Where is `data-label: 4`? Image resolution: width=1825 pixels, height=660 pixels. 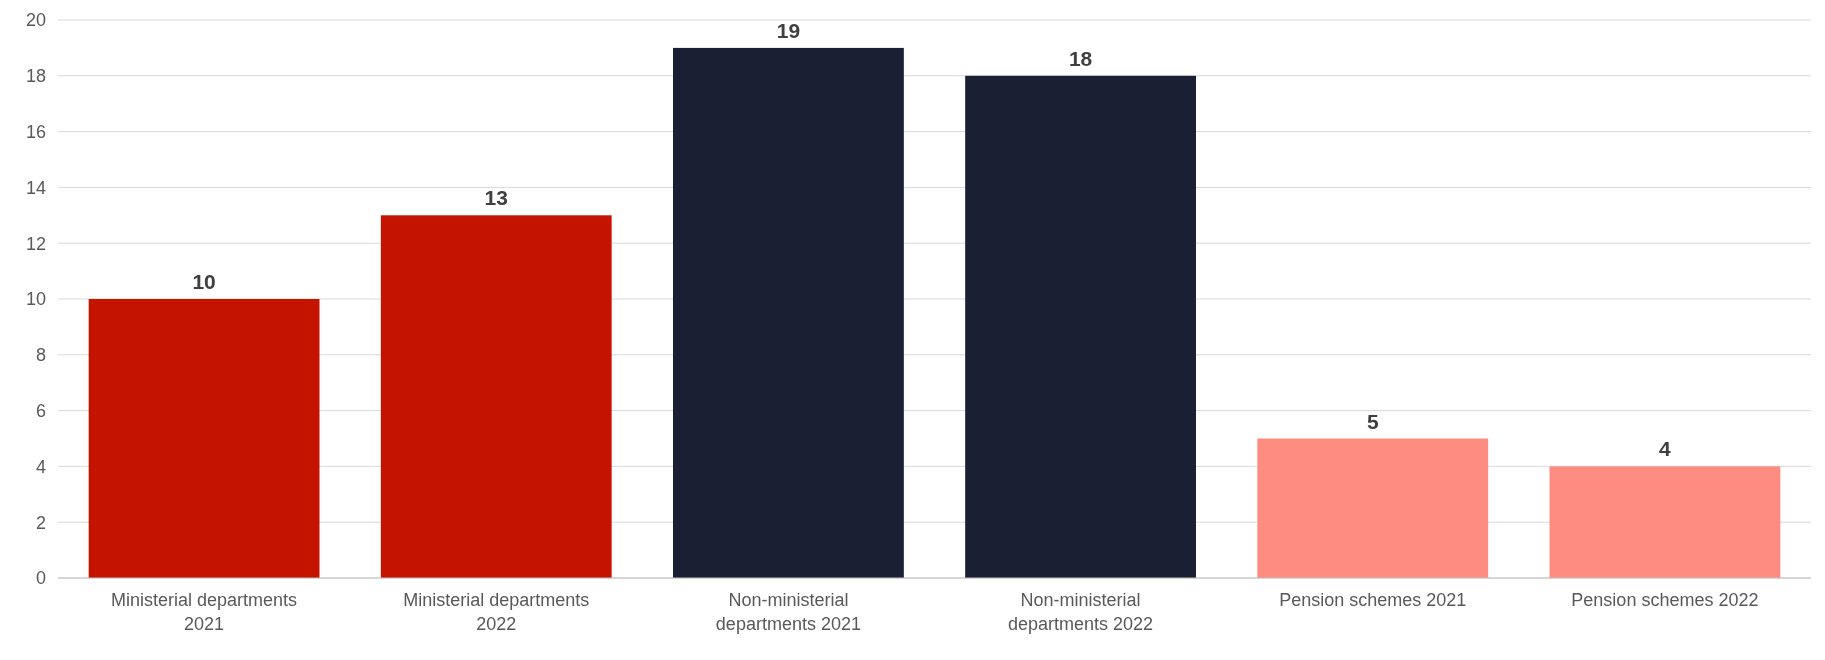
data-label: 4 is located at coordinates (1665, 449).